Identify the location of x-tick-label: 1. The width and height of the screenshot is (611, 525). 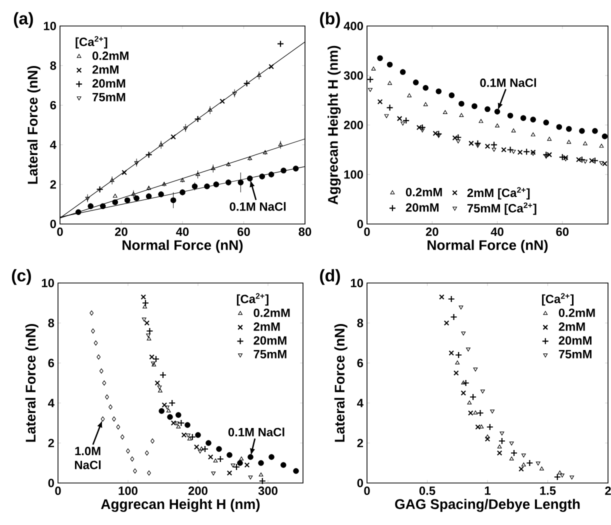
(487, 490).